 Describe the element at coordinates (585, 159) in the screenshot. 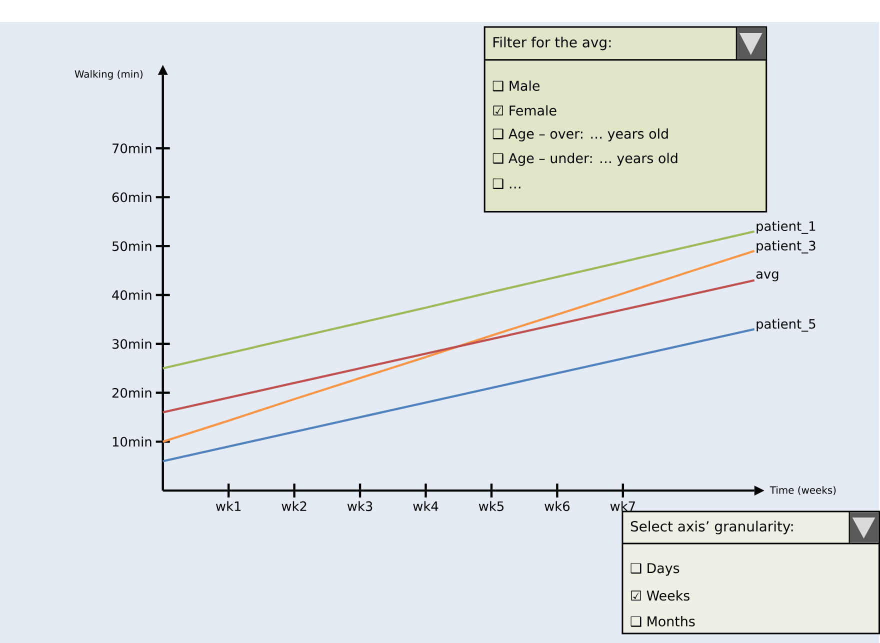

I see `annotation: ❑ Age – under: … years old` at that location.